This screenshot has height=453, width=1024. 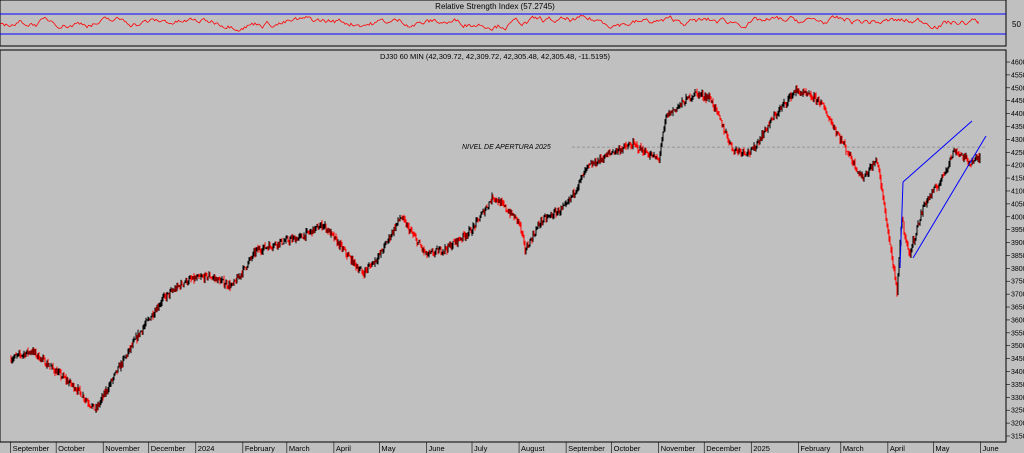 I want to click on y-tick-label: 32500, so click(x=1017, y=411).